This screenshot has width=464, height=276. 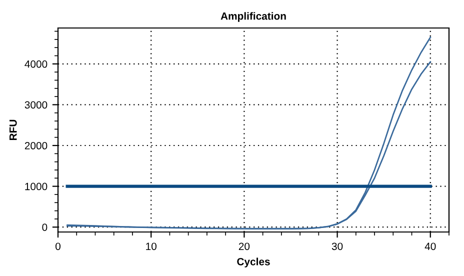 What do you see at coordinates (244, 246) in the screenshot?
I see `x-tick-label: 20` at bounding box center [244, 246].